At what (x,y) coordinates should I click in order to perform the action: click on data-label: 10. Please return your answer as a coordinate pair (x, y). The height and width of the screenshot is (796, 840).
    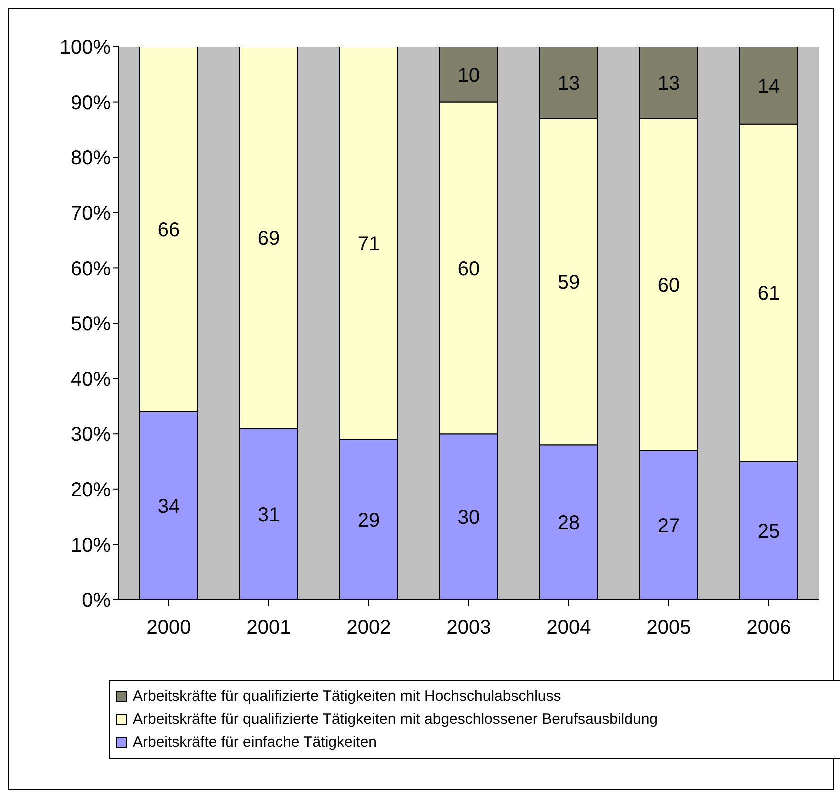
    Looking at the image, I should click on (469, 75).